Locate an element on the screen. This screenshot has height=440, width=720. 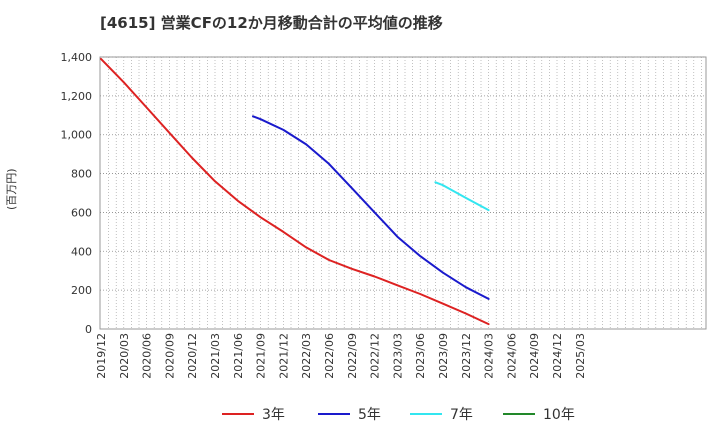
x-tick-label: 2021/03 is located at coordinates (215, 356).